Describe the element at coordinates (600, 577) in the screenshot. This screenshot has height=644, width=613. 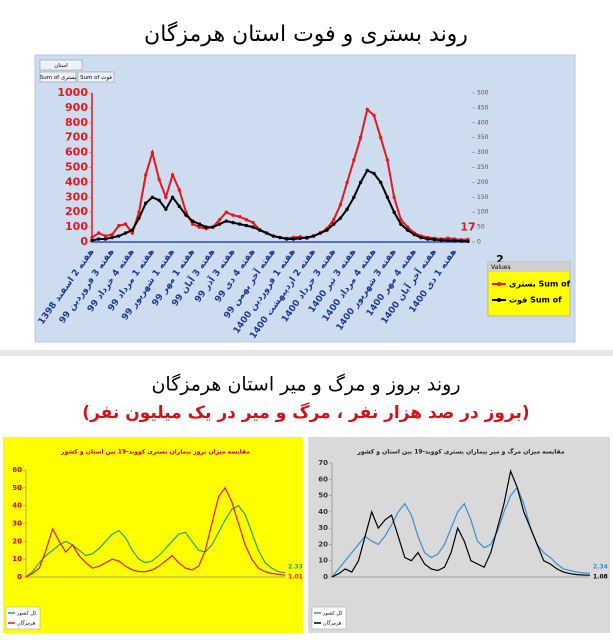
I see `end-label: 1.08` at that location.